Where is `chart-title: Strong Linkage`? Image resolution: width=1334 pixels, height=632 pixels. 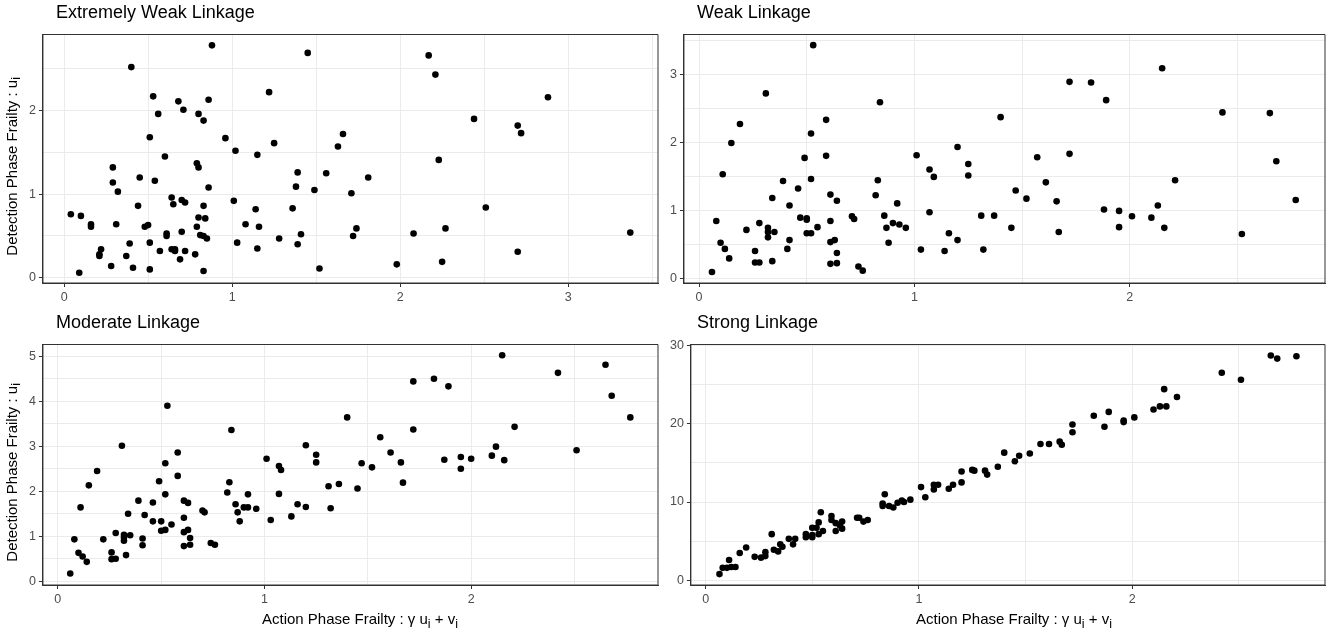
chart-title: Strong Linkage is located at coordinates (758, 322).